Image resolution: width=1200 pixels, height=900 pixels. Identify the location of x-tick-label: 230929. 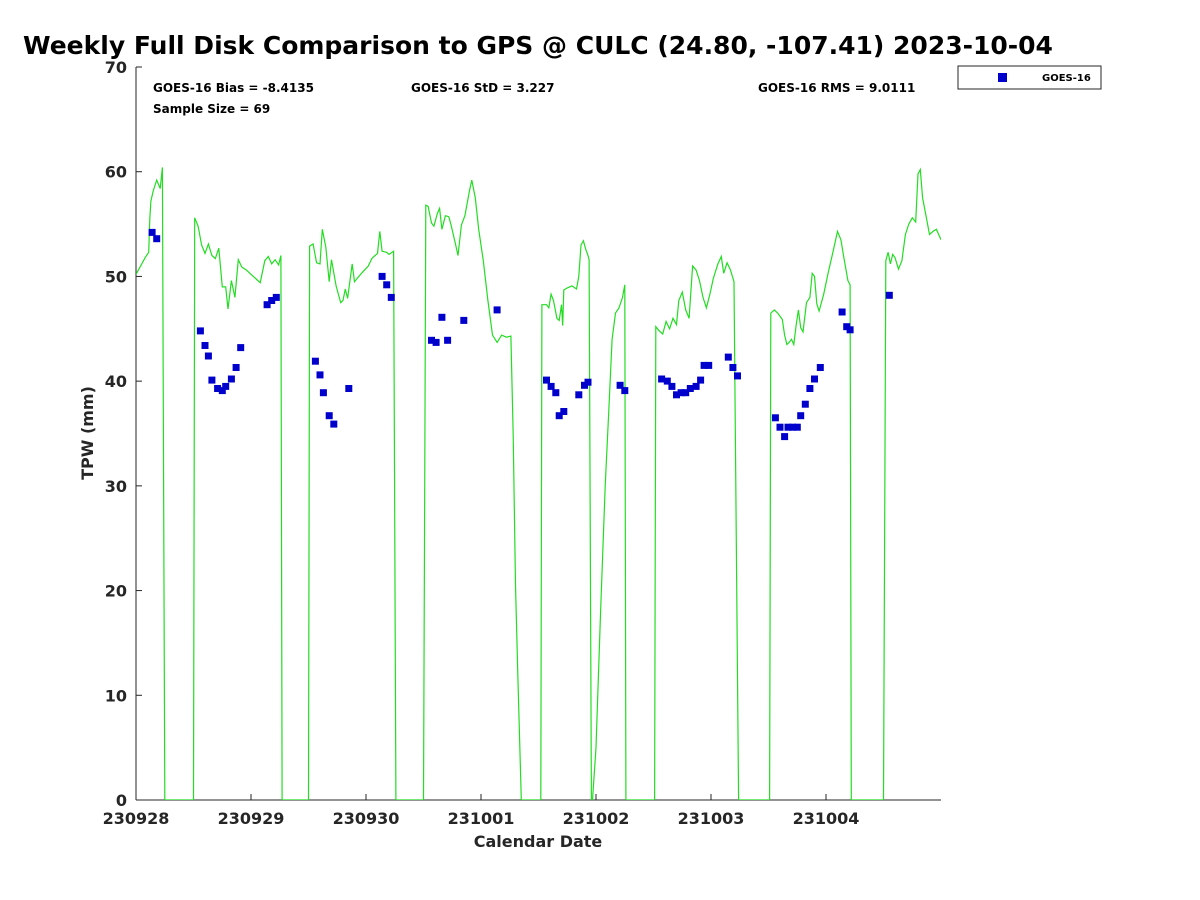
(251, 818).